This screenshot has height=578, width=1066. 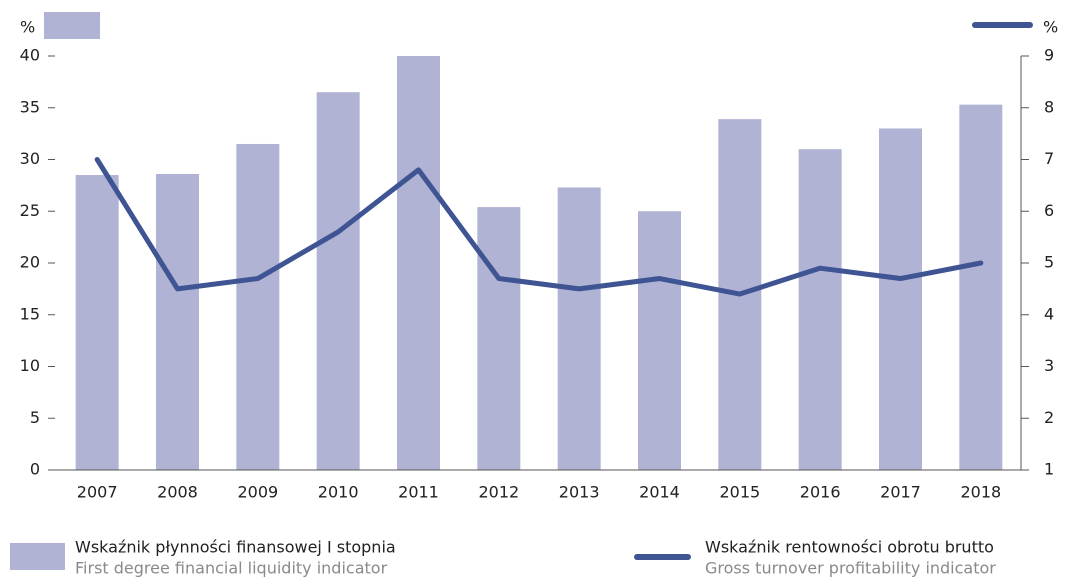 I want to click on x-tick-label: 2013, so click(x=579, y=492).